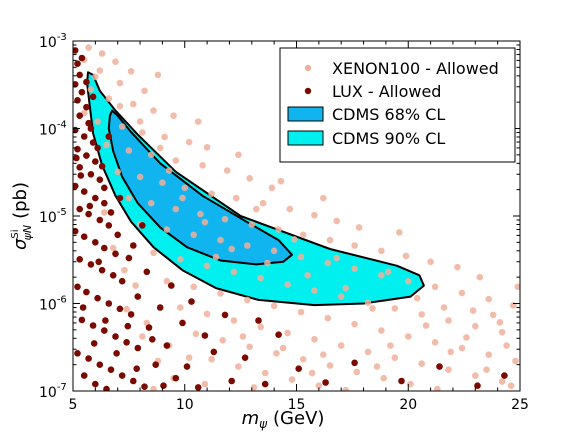 This screenshot has height=436, width=581. What do you see at coordinates (53, 216) in the screenshot?
I see `y-tick-label: 10-5` at bounding box center [53, 216].